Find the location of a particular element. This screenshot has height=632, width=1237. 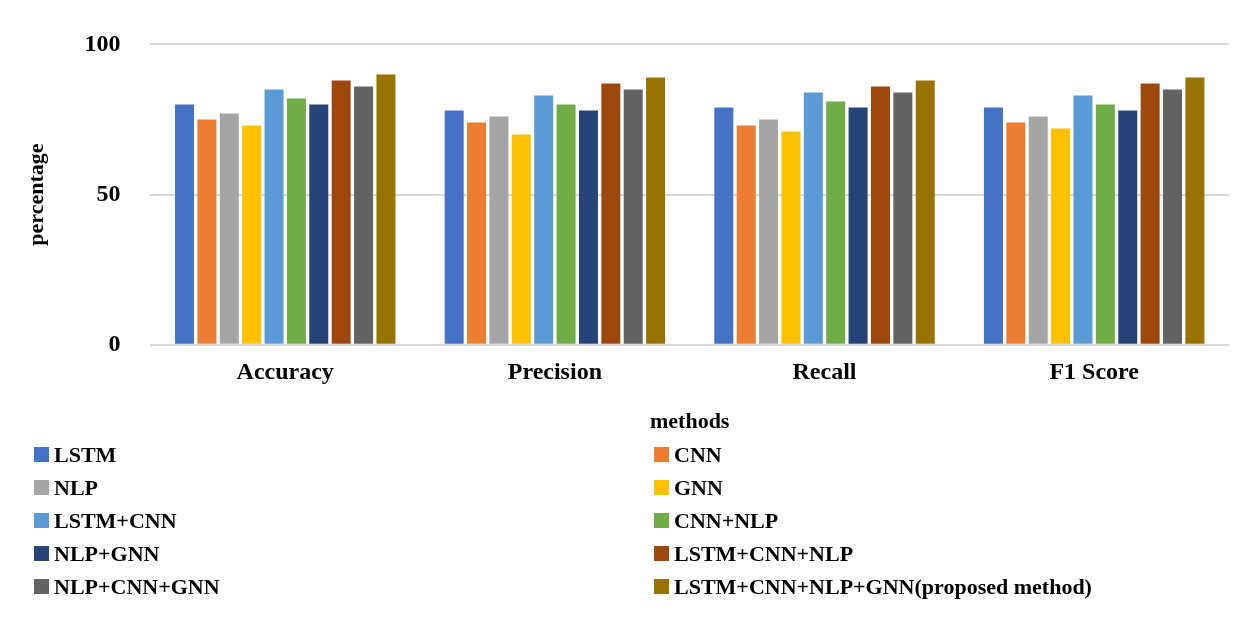

y-tick-label: 0 is located at coordinates (114, 343).